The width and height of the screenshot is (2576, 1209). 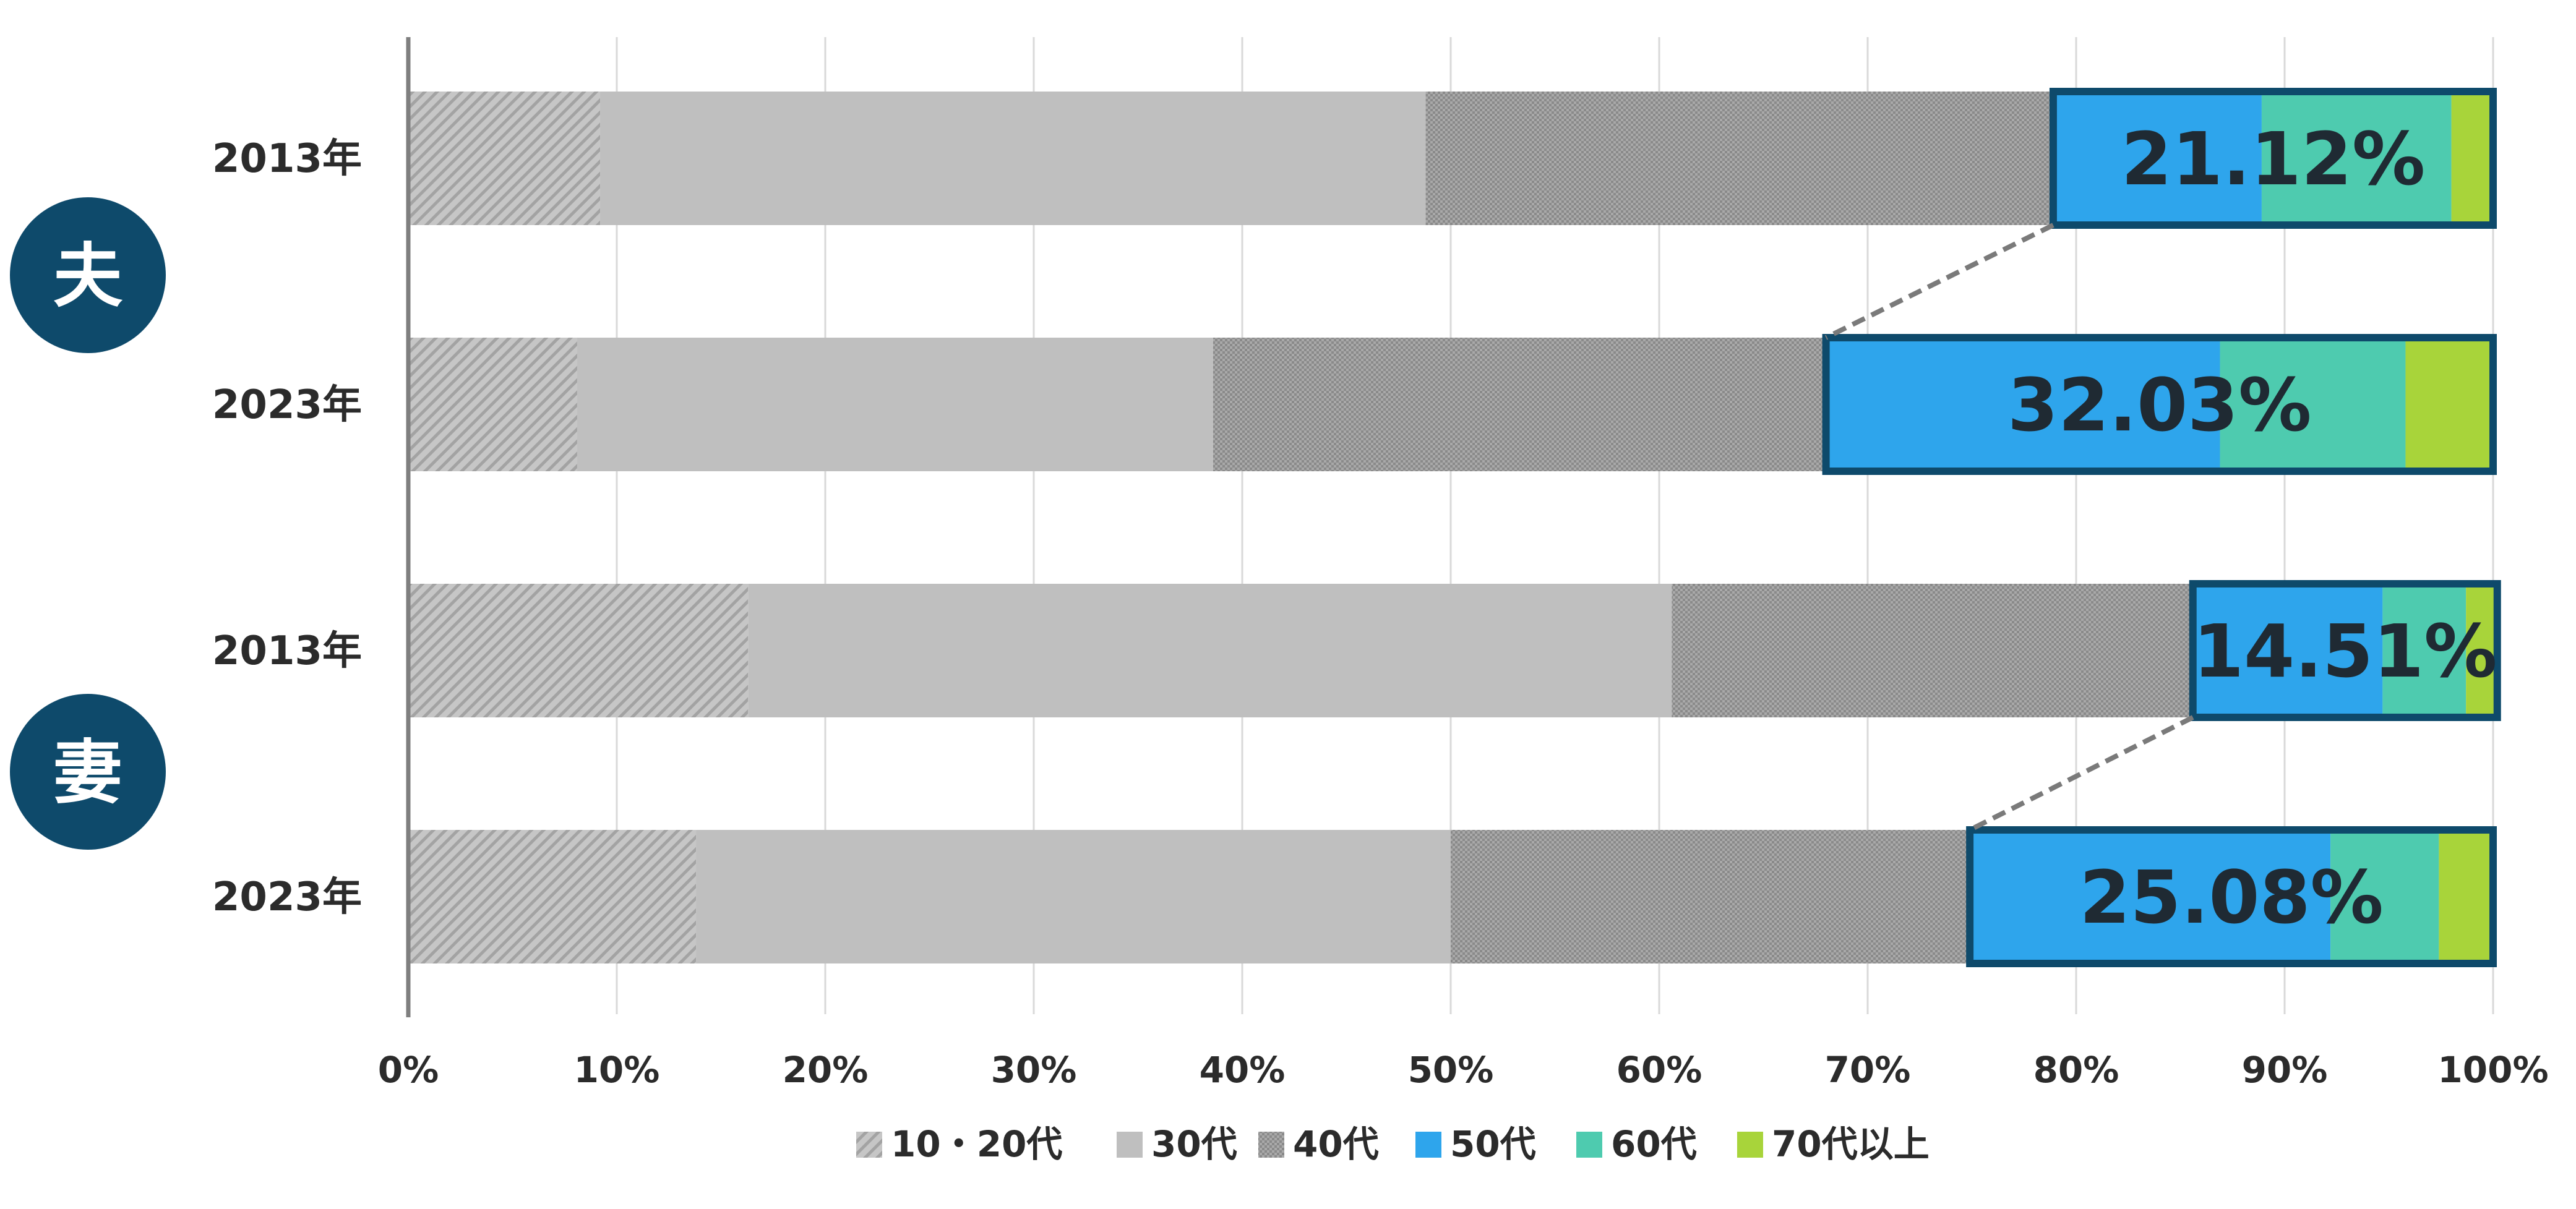 I want to click on legend-label: 30代, so click(x=1194, y=1144).